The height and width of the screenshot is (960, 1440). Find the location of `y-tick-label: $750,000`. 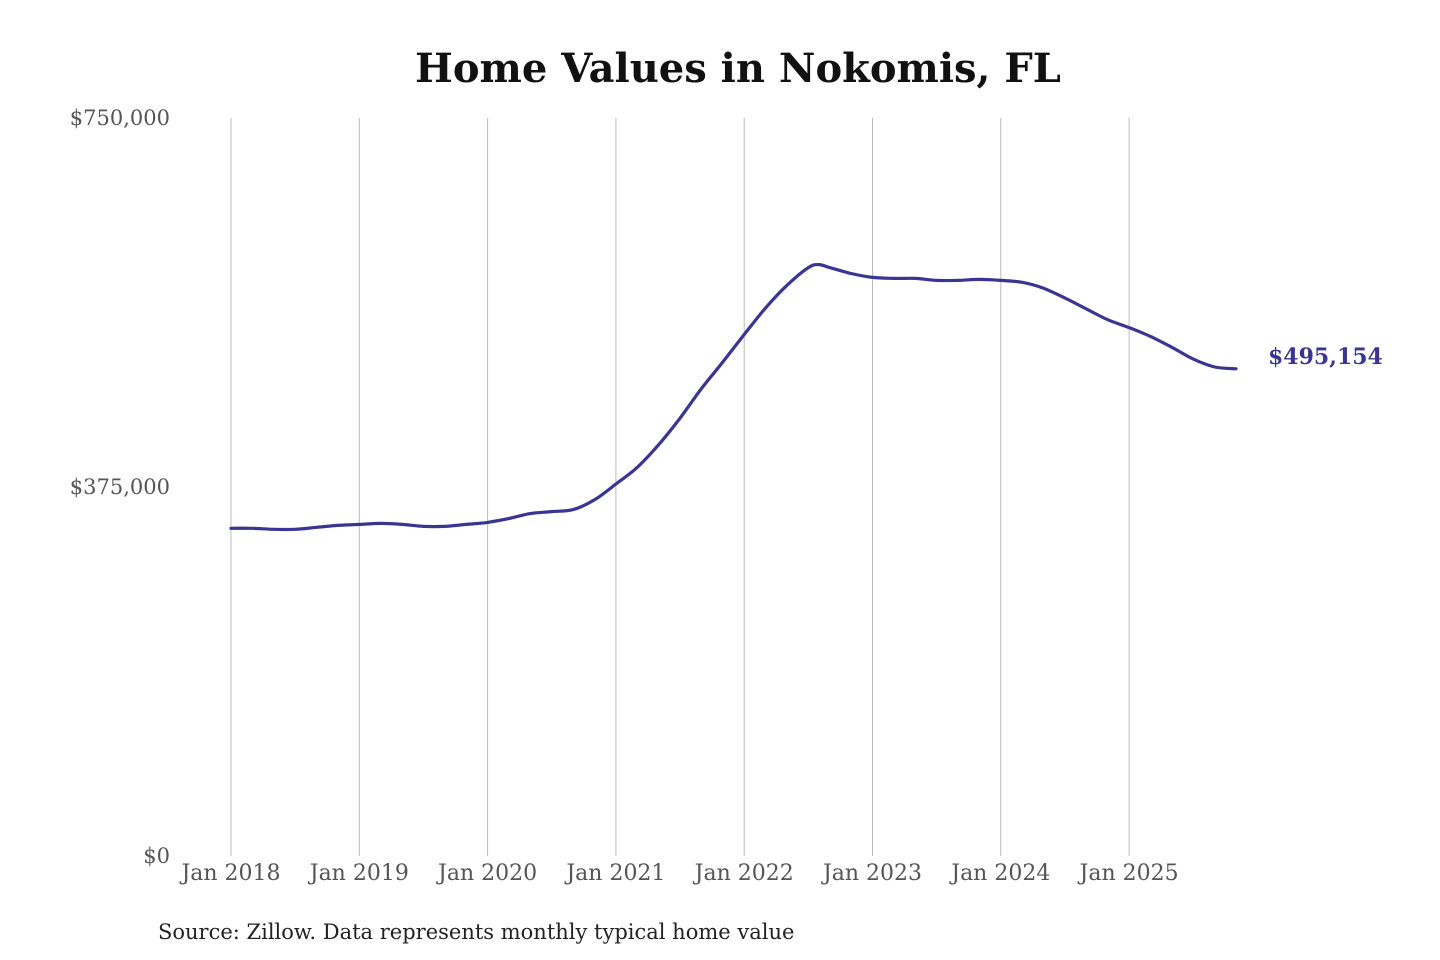

y-tick-label: $750,000 is located at coordinates (120, 118).